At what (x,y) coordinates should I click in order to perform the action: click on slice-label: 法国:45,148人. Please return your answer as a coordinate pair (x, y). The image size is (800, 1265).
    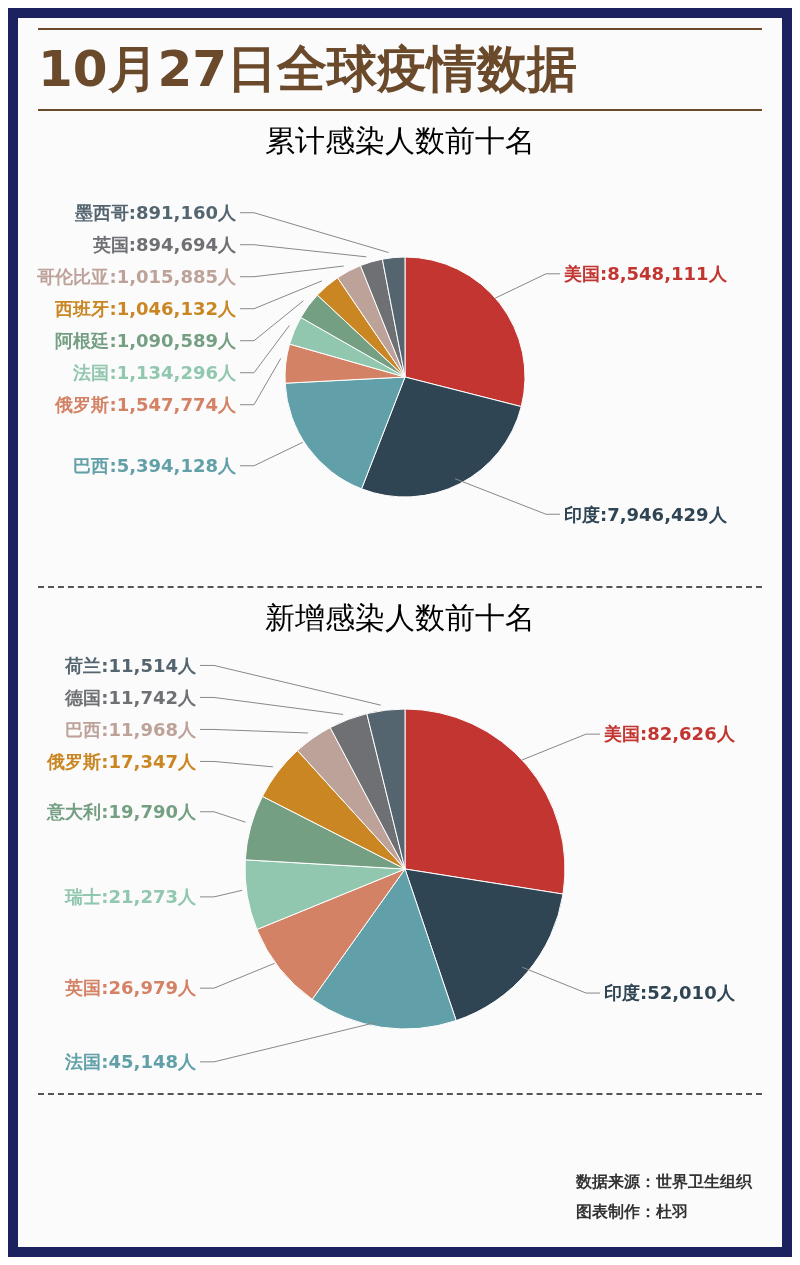
    Looking at the image, I should click on (130, 1062).